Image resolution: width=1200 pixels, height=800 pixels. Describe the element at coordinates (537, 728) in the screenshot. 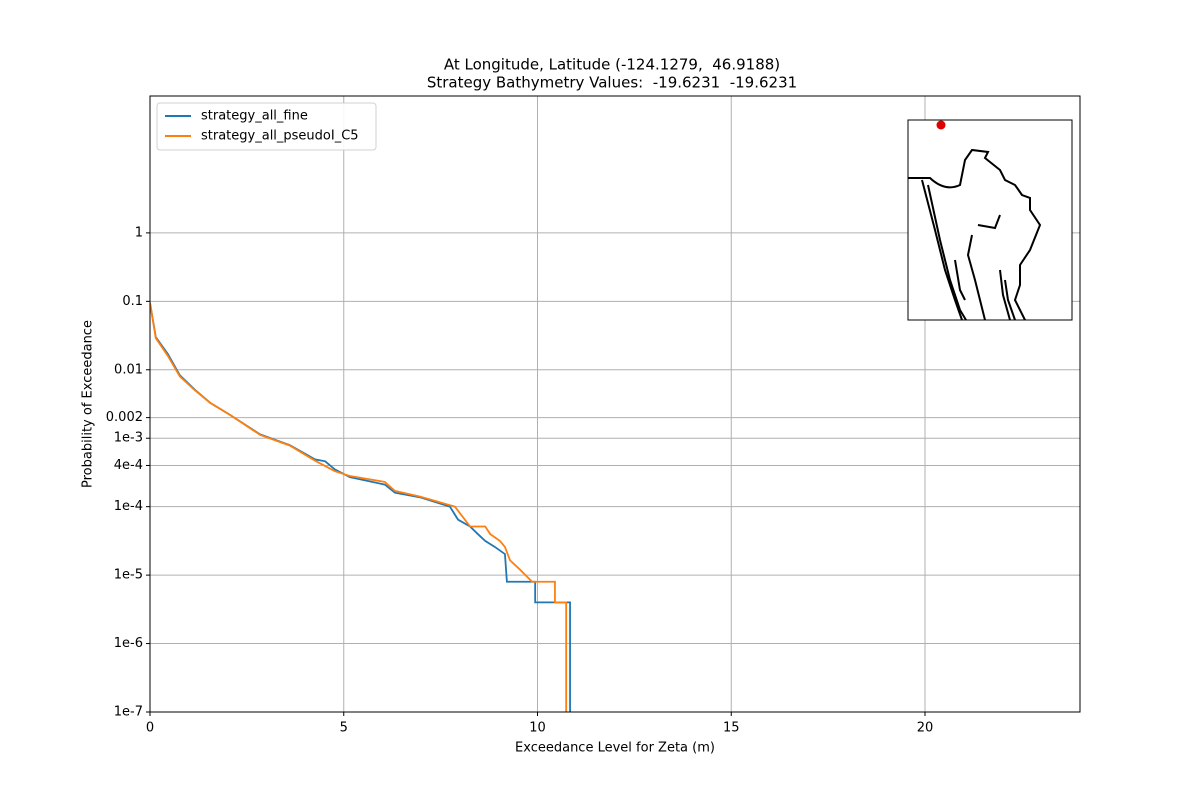

I see `x-tick-label: 10` at that location.